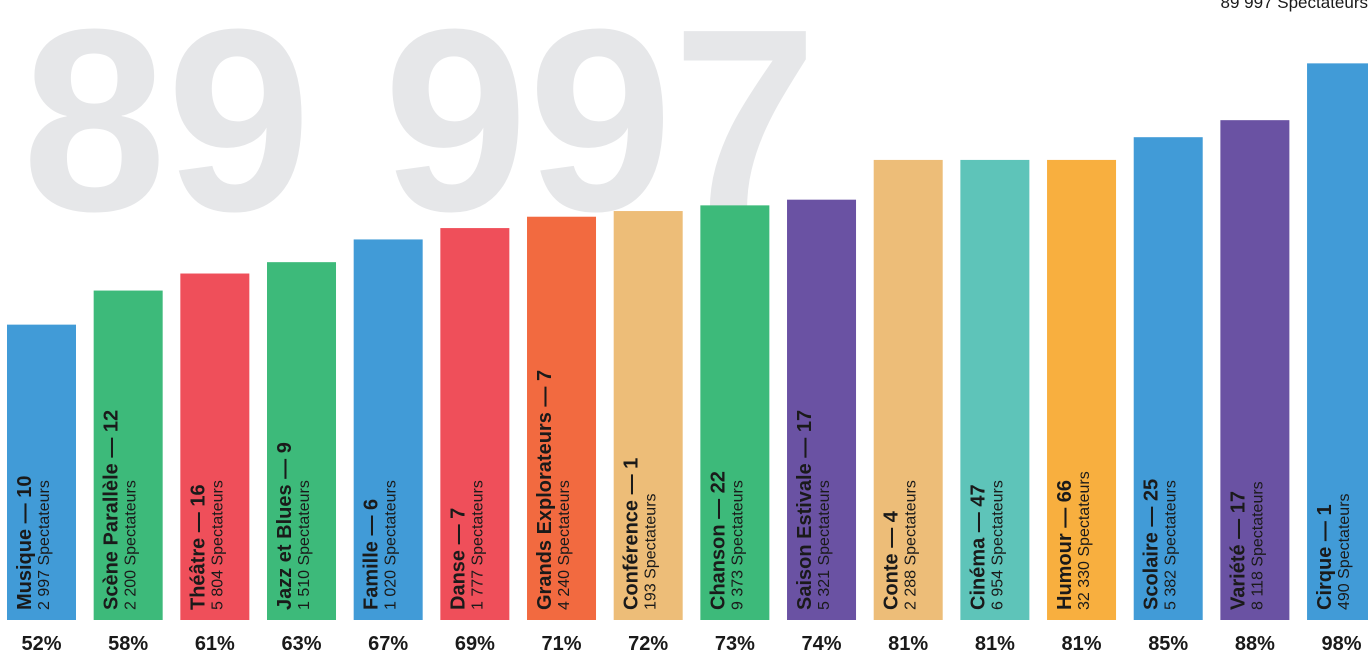 Image resolution: width=1368 pixels, height=660 pixels. What do you see at coordinates (1294, 6) in the screenshot?
I see `total-label: 89 997 Spectateurs` at bounding box center [1294, 6].